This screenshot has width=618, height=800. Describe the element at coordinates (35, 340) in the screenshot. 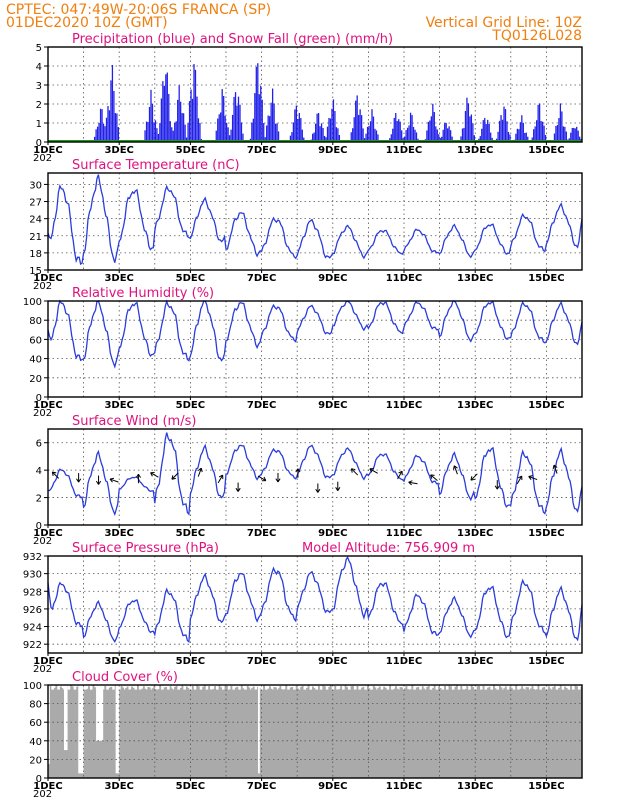

I see `y-tick-label: 60` at that location.